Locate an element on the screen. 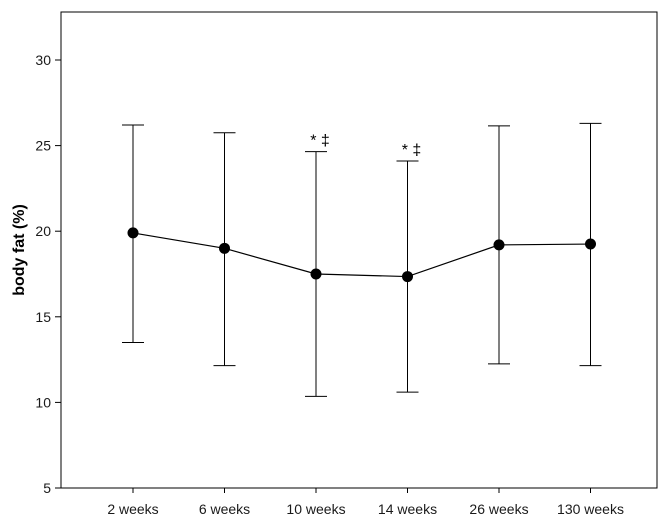  y-tick-label: 25 is located at coordinates (43, 146).